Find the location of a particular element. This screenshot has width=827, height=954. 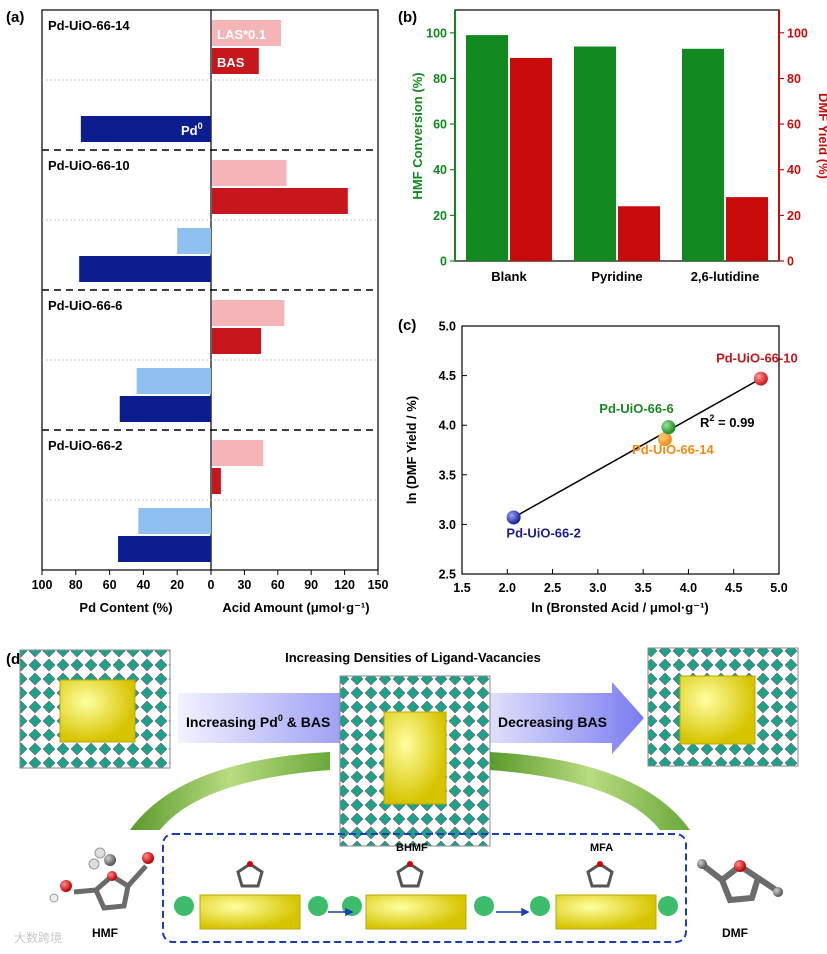

mof-cube-center is located at coordinates (415, 761).